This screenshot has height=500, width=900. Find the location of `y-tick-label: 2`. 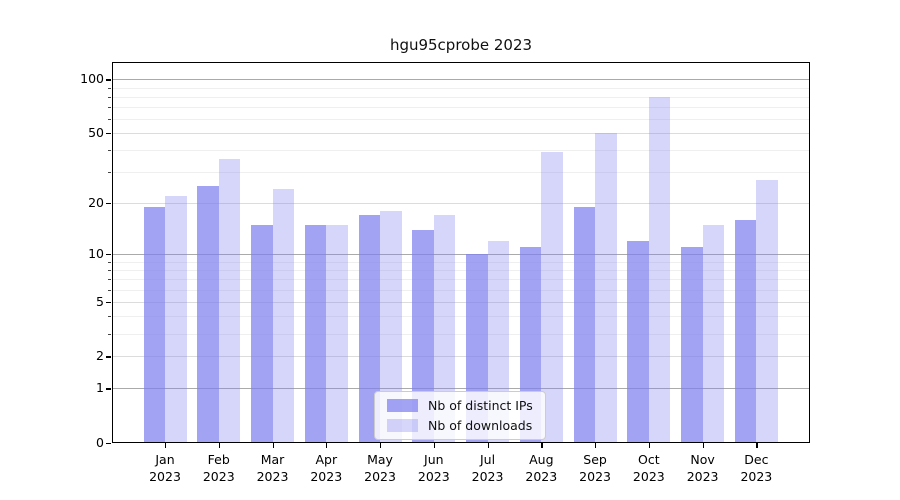

y-tick-label: 2 is located at coordinates (100, 356).